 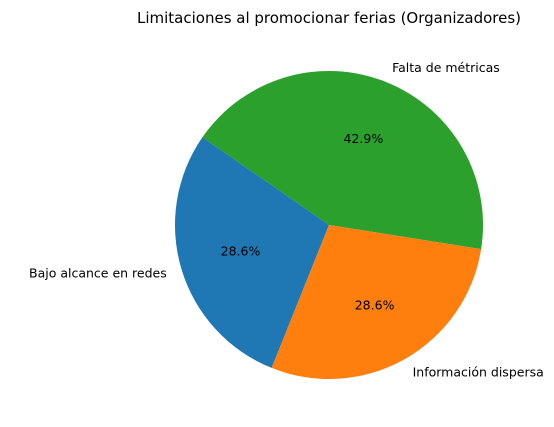 I want to click on slice-value-informacion-dispersa: 28.6%, so click(x=375, y=304).